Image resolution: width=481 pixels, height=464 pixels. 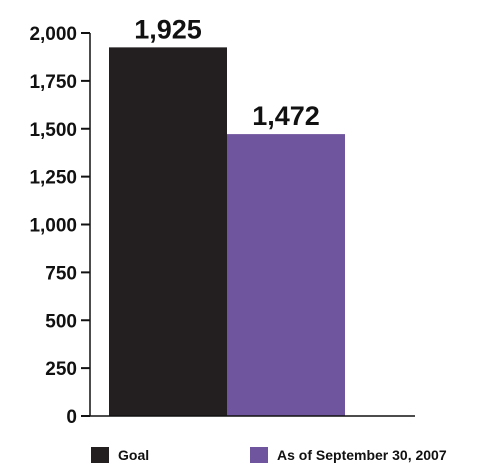 I want to click on legend-label-as-of-date: As of September 30, 2007, so click(x=362, y=455).